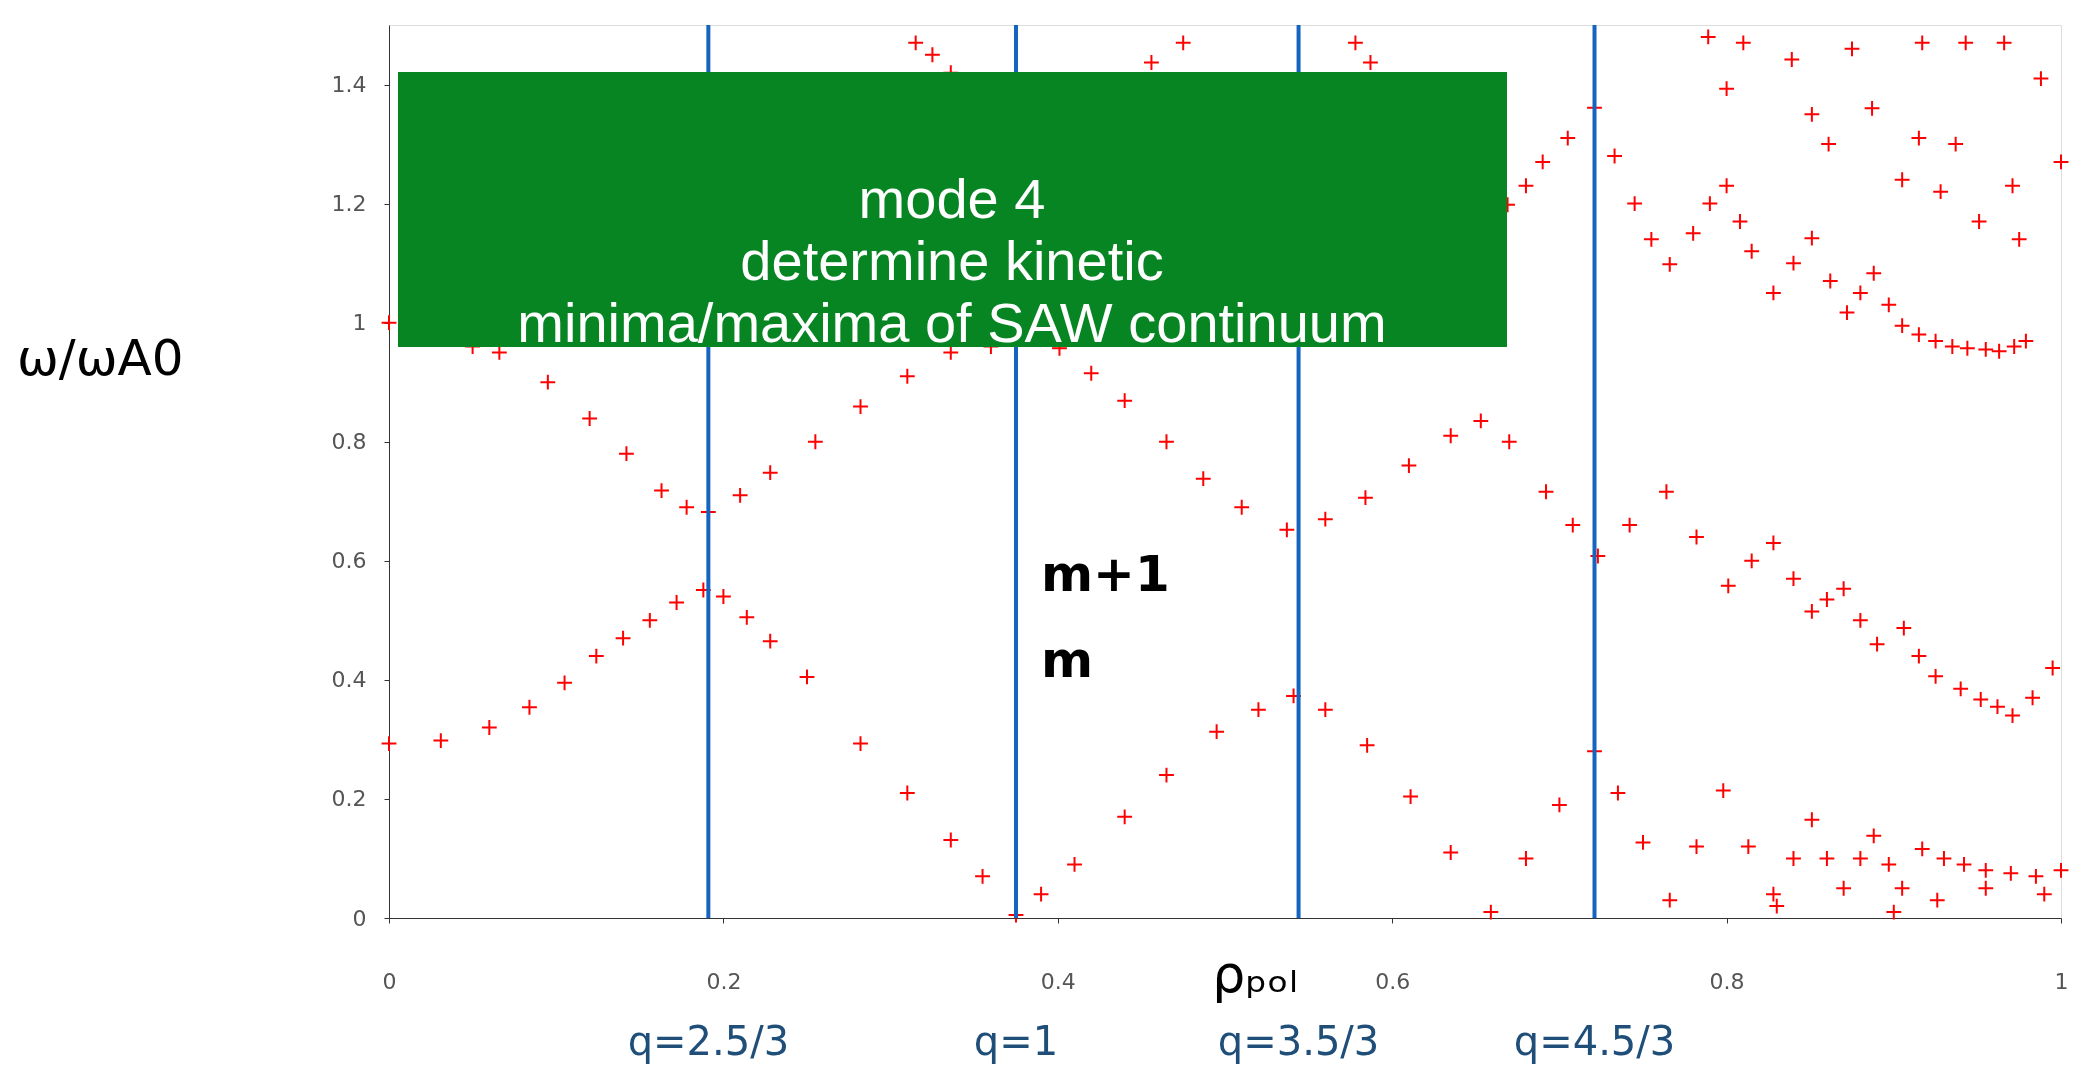 This screenshot has width=2076, height=1072. Describe the element at coordinates (1016, 1041) in the screenshot. I see `text: q=1` at that location.